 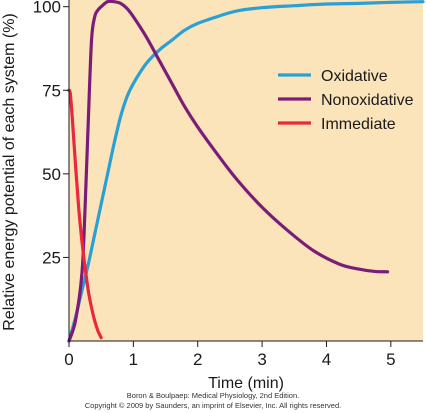 What do you see at coordinates (326, 359) in the screenshot?
I see `x-tick-label: 4` at bounding box center [326, 359].